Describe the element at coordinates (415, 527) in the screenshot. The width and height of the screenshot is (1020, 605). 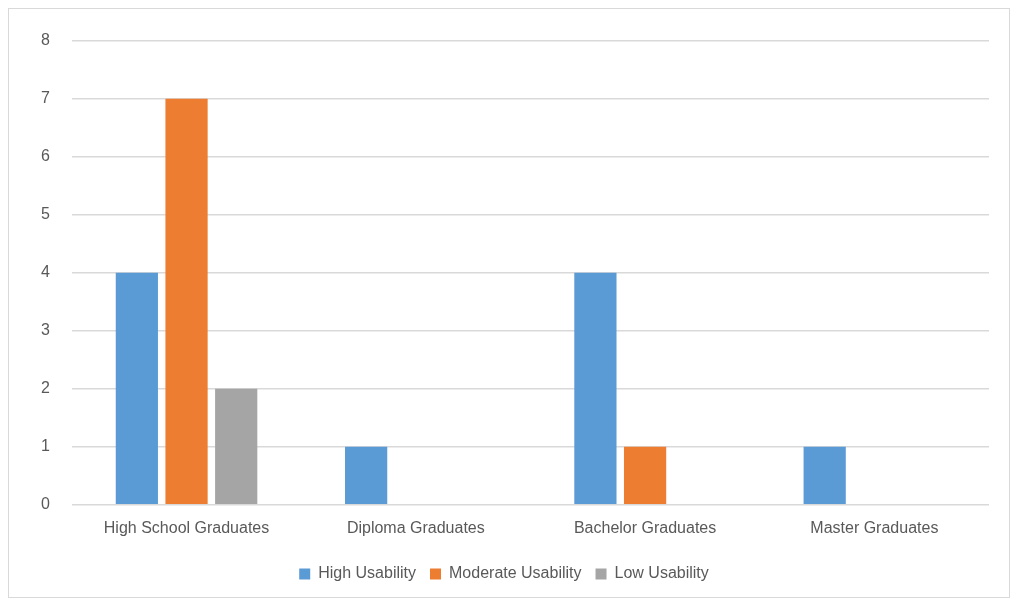
I see `x-tick-label: Diploma Graduates` at that location.